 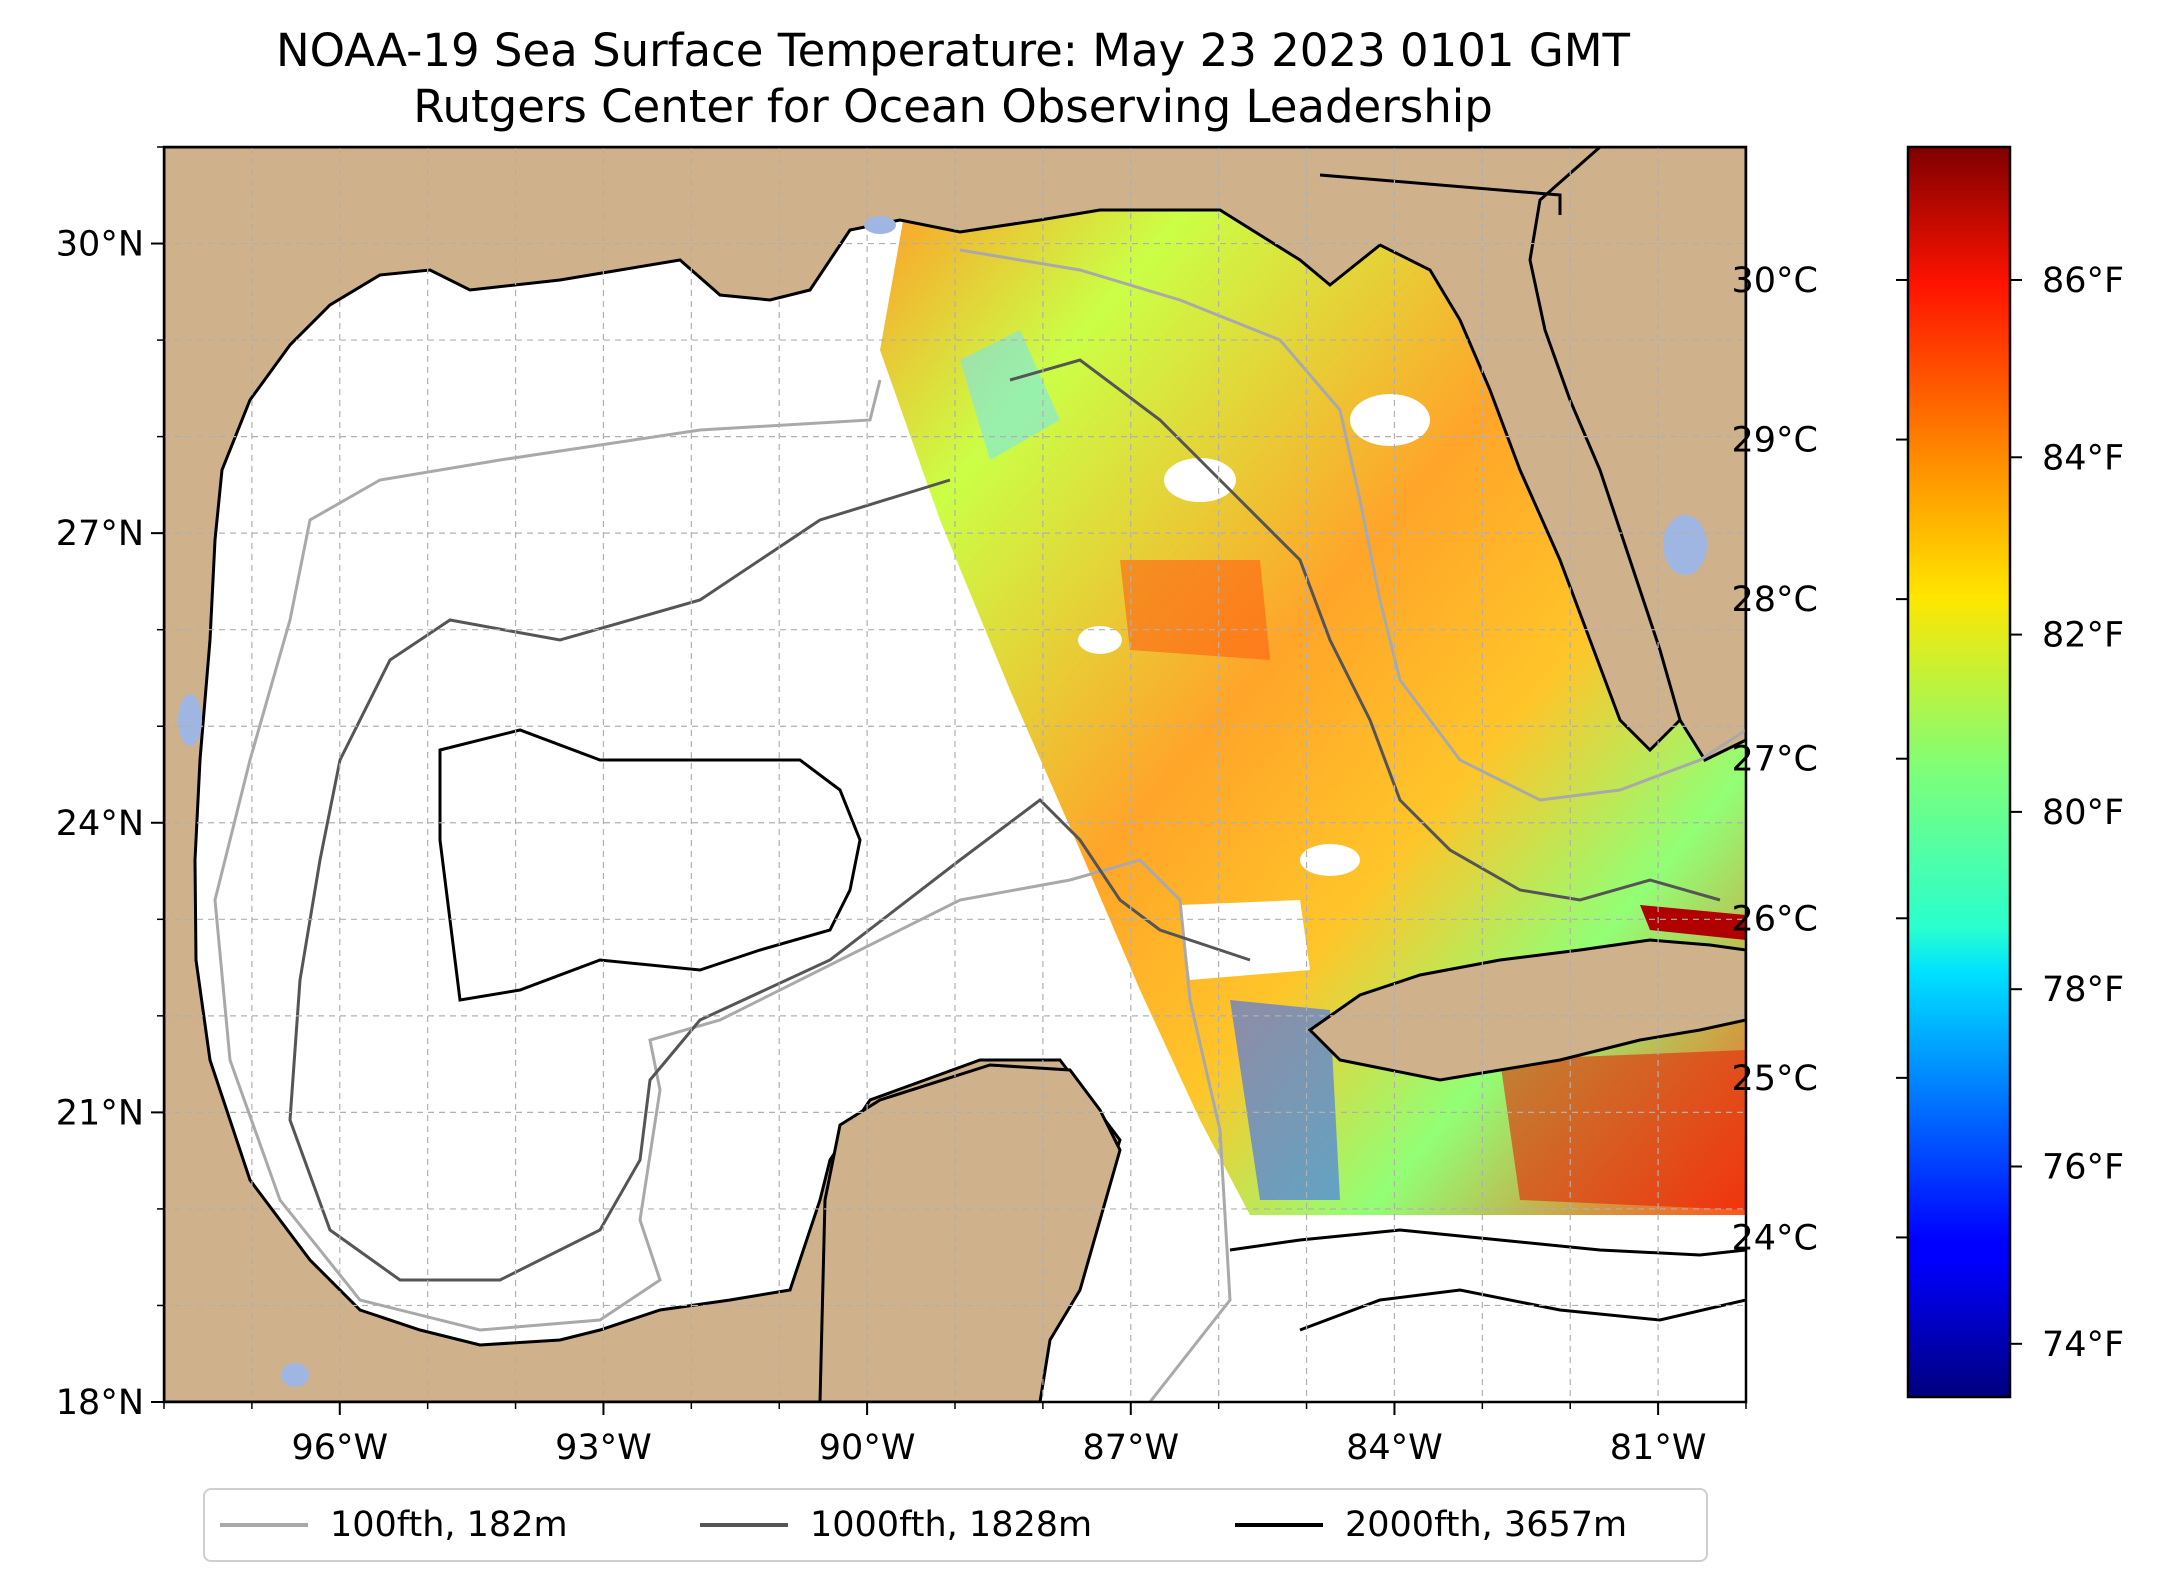 I want to click on state-boundary, so click(x=1440, y=194).